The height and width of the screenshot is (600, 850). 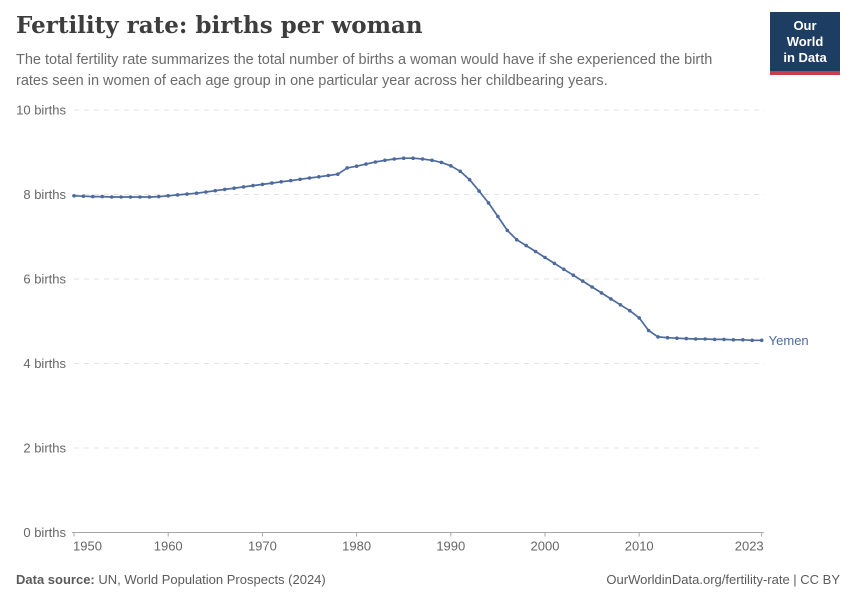 What do you see at coordinates (749, 546) in the screenshot?
I see `x-tick-label: 2023` at bounding box center [749, 546].